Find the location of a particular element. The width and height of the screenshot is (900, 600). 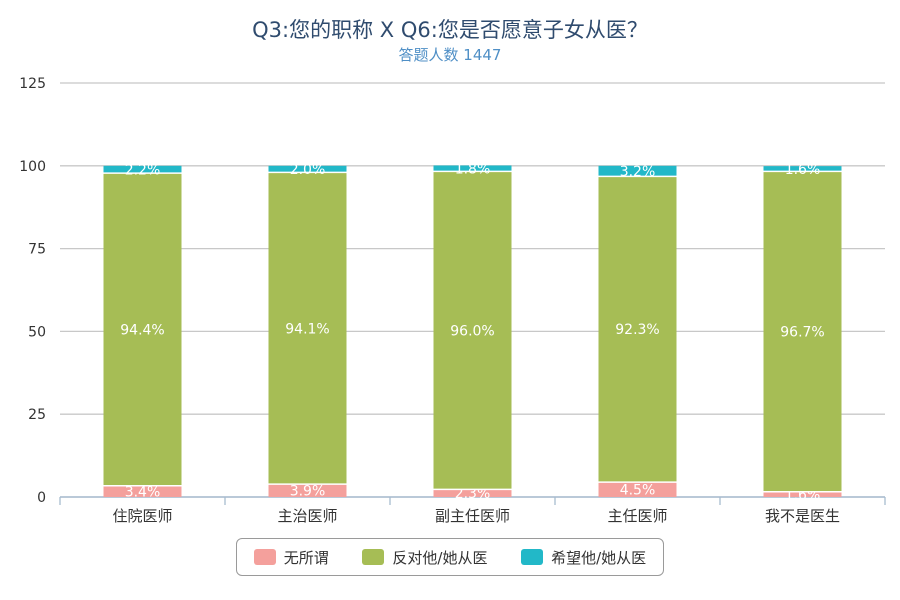

legend-swatch-indifferent is located at coordinates (264, 557).